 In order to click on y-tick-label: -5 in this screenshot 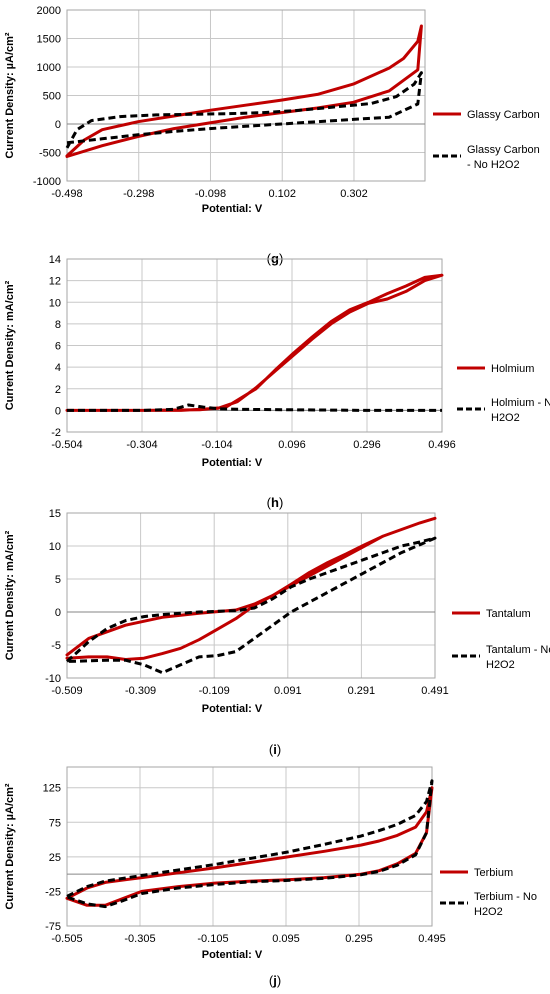, I will do `click(56, 646)`.